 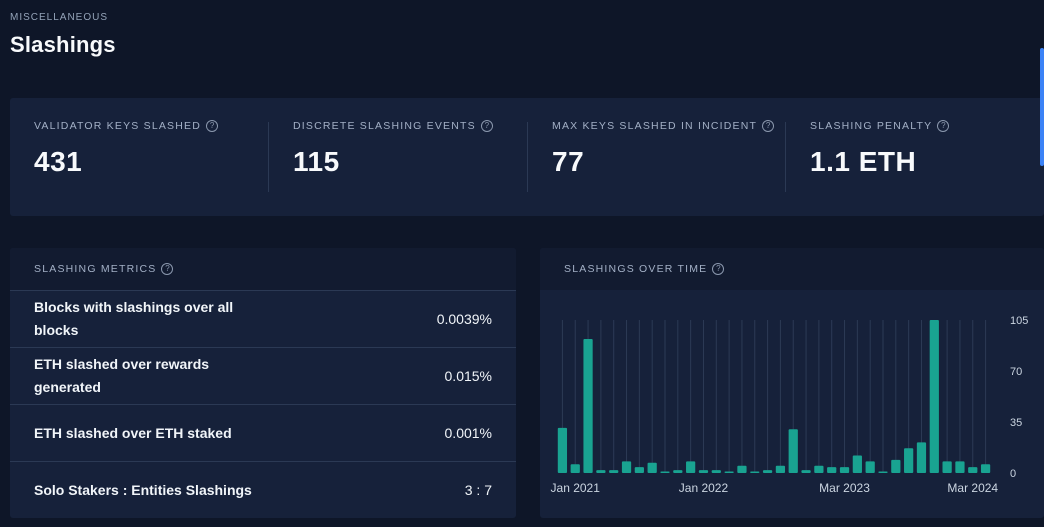 What do you see at coordinates (134, 318) in the screenshot?
I see `metric-label: Blocks with slashings over all blocks` at bounding box center [134, 318].